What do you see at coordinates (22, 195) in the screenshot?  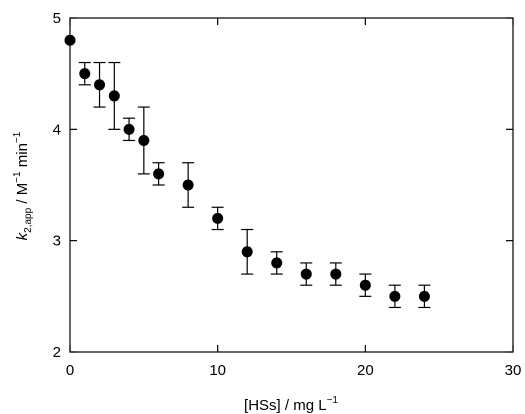 I see `y-axis-label-rest: / M` at bounding box center [22, 195].